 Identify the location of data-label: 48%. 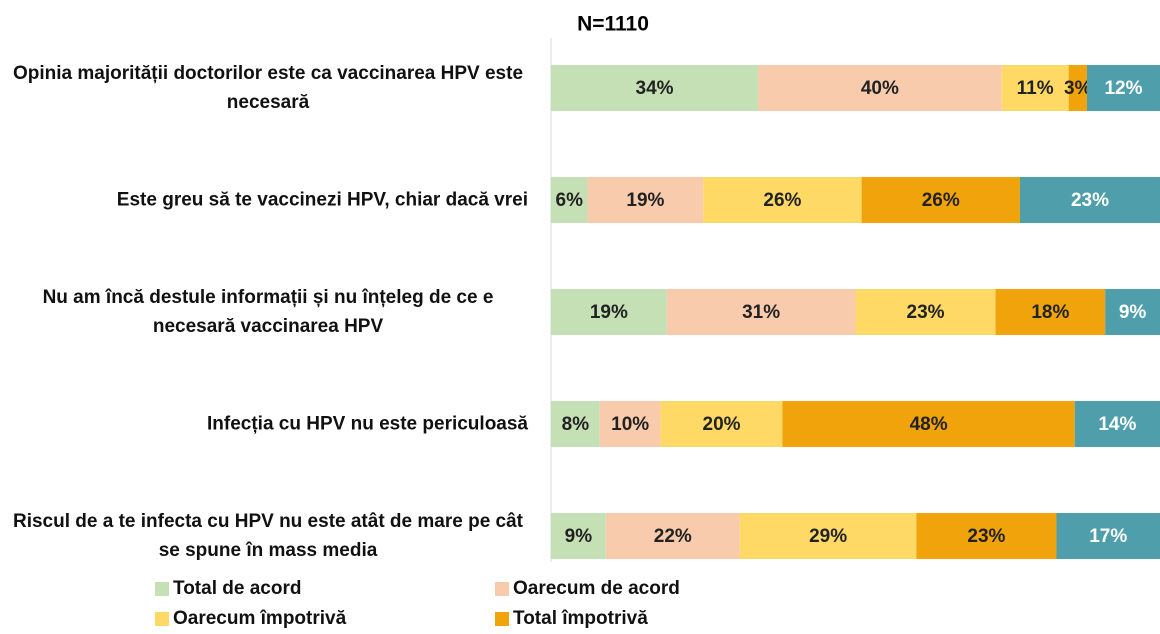
(929, 424).